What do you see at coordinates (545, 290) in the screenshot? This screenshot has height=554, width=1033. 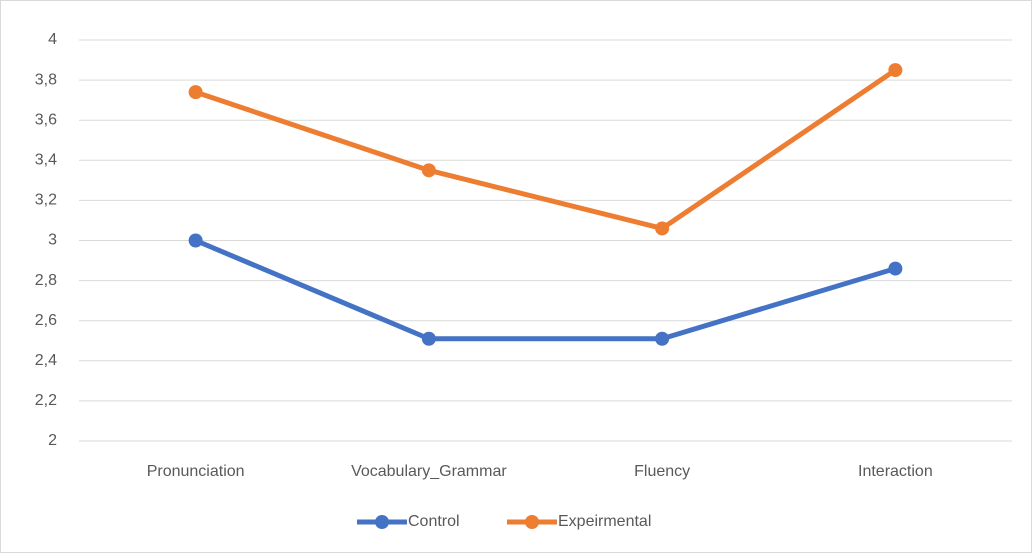 I see `series-line` at bounding box center [545, 290].